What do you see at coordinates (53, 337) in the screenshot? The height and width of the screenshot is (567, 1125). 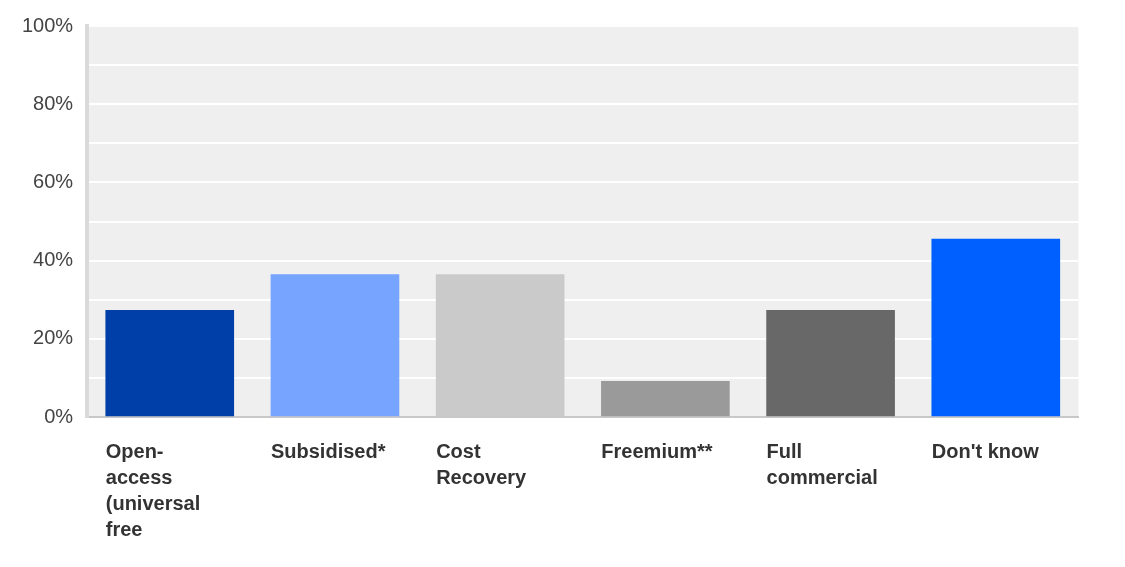 I see `y-tick-label: 20%` at bounding box center [53, 337].